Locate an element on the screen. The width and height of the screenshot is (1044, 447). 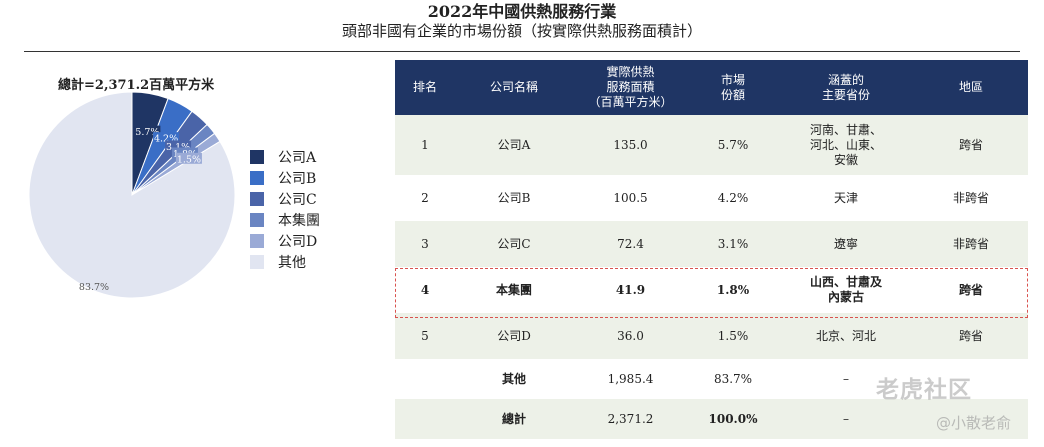
chart-title: 2022年中國供熱服務行業 頭部非國有企業的市場份額（按實際供熱服務面積計） is located at coordinates (522, 20).